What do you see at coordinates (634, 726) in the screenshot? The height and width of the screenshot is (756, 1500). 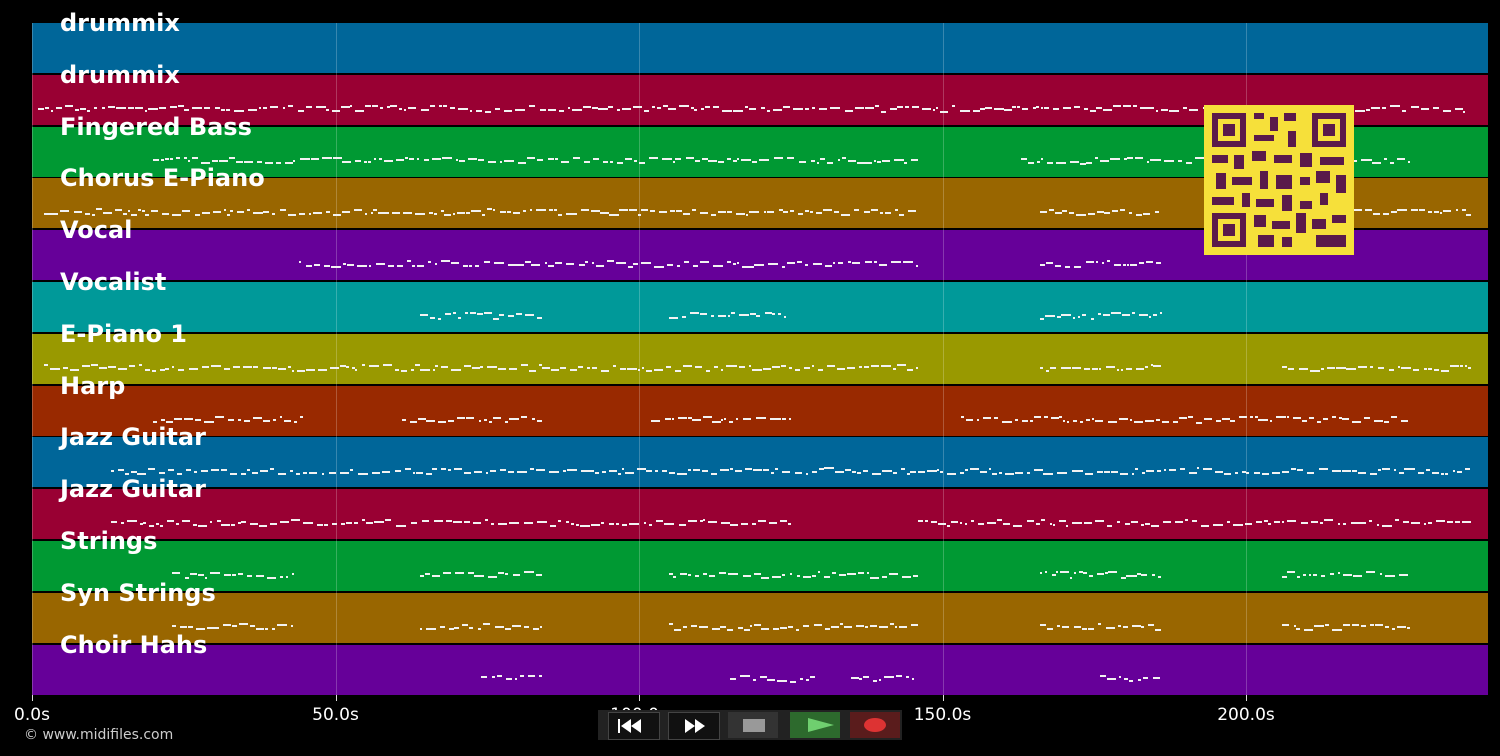 I see `rewind-button` at bounding box center [634, 726].